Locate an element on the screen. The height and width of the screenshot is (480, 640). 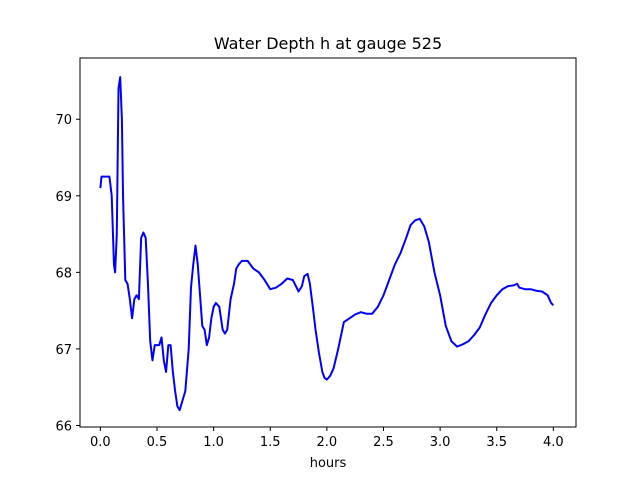
y-tick-label: 67 is located at coordinates (63, 350).